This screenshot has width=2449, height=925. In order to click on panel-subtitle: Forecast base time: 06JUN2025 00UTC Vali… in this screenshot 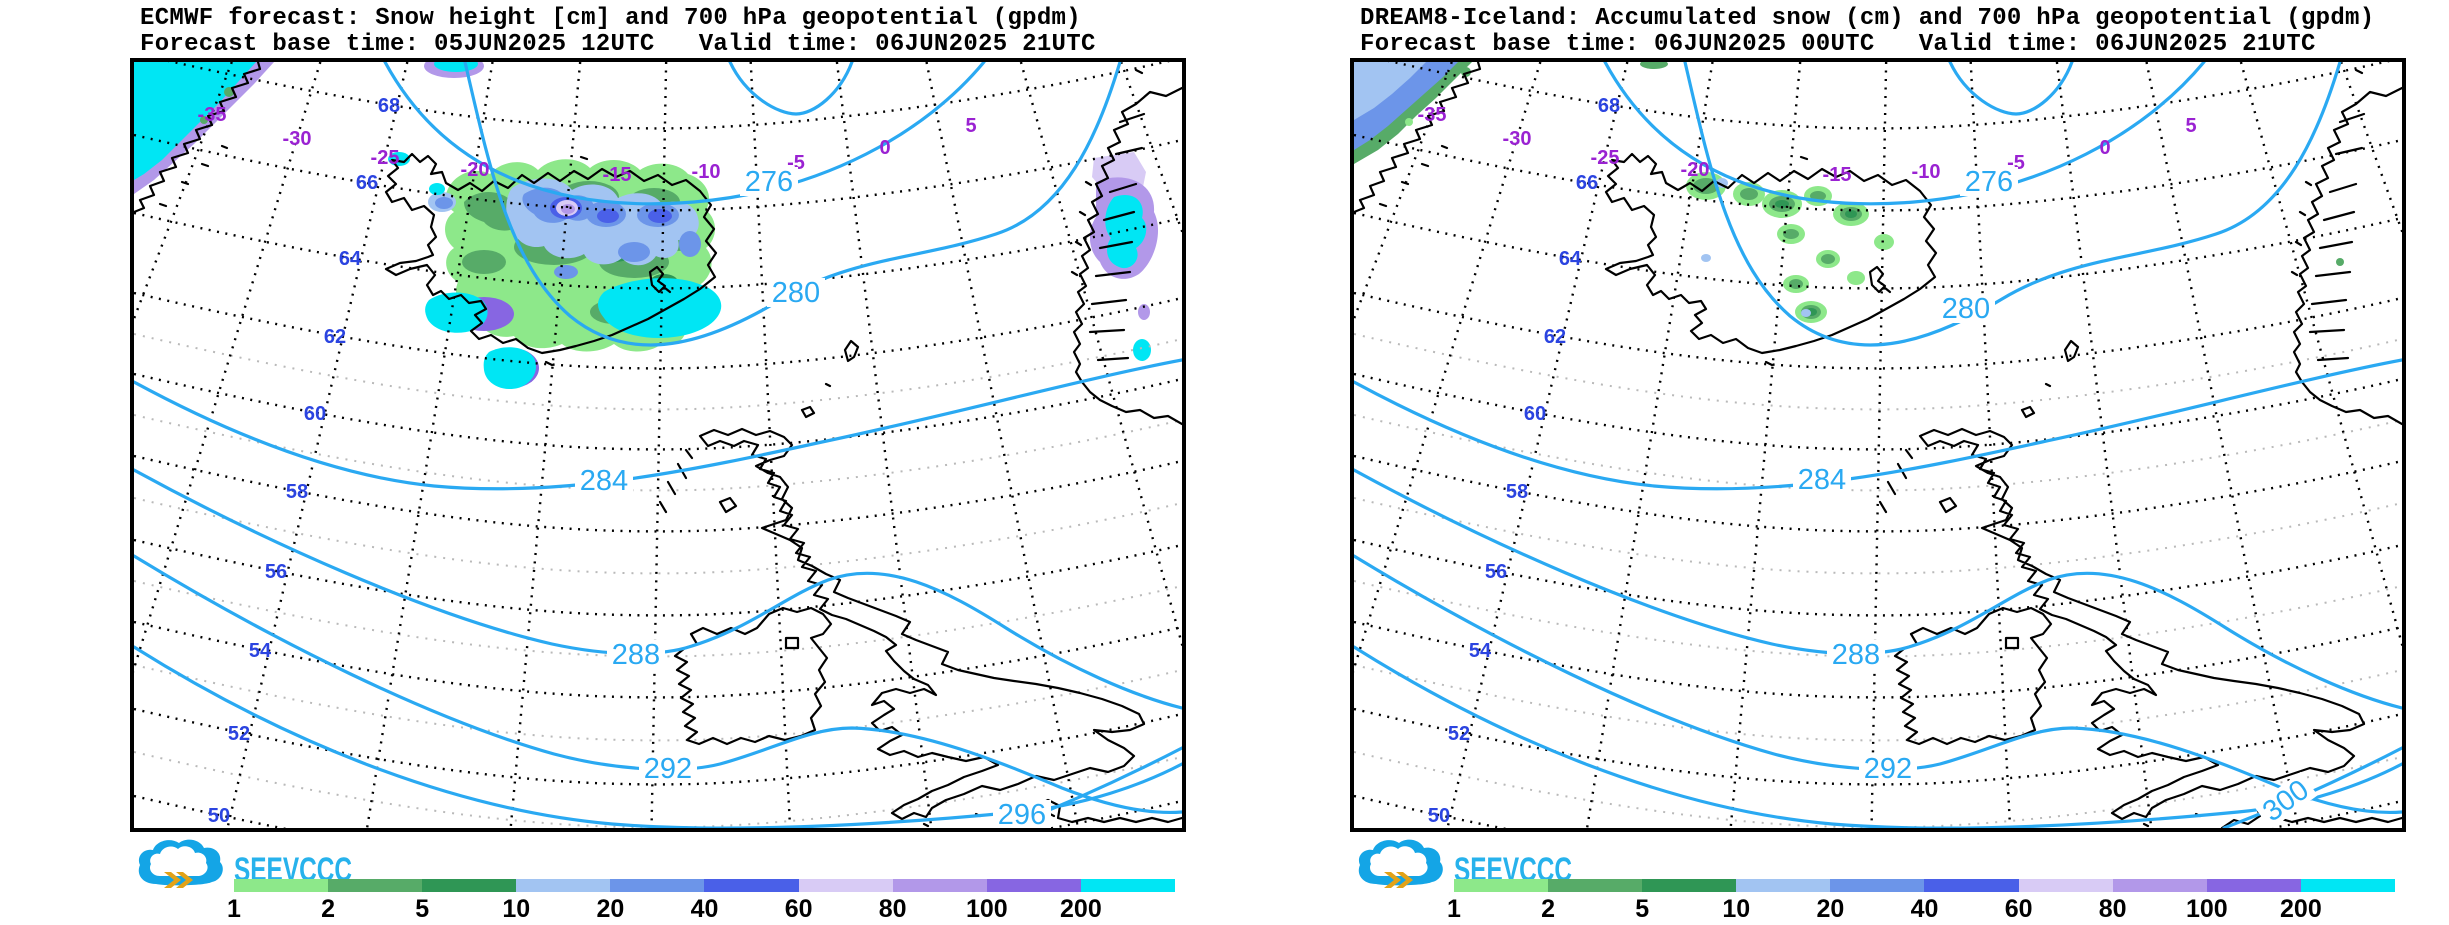, I will do `click(1838, 44)`.